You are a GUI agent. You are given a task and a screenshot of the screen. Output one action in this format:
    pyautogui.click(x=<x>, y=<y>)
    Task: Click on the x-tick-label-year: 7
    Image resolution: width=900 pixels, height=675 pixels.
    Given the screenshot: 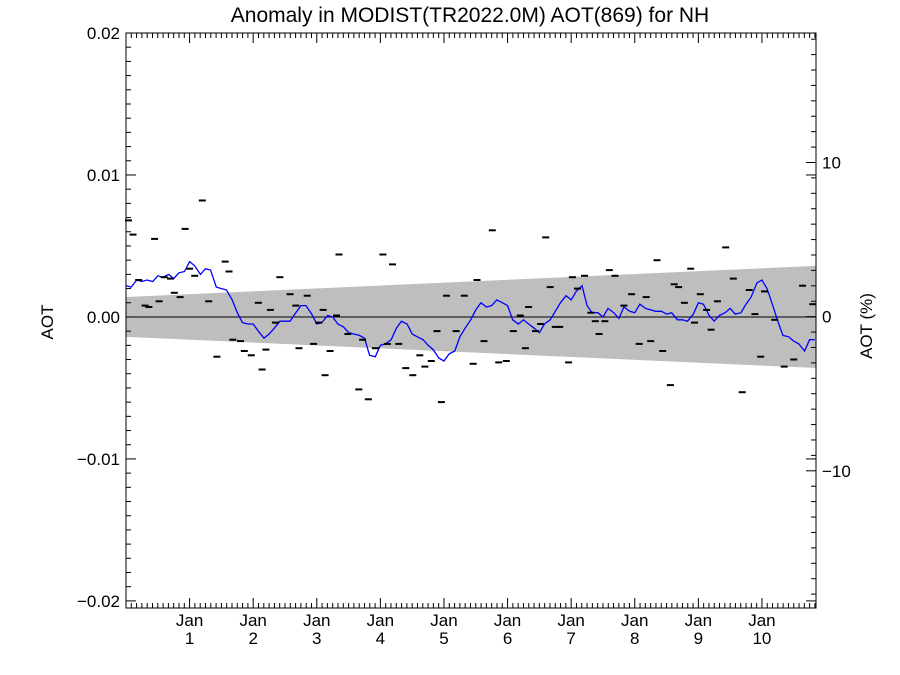 What is the action you would take?
    pyautogui.click(x=570, y=638)
    